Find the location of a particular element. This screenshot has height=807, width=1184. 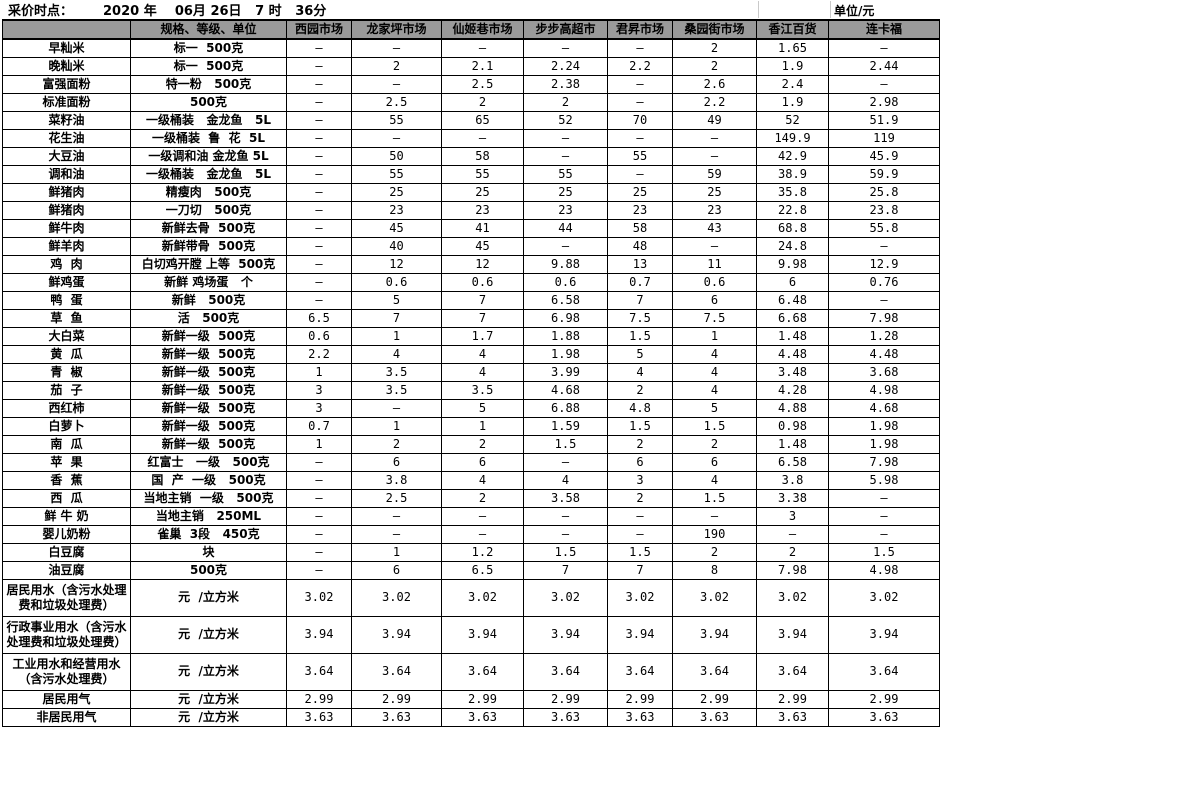

price-cell: 3.8 is located at coordinates (396, 480).